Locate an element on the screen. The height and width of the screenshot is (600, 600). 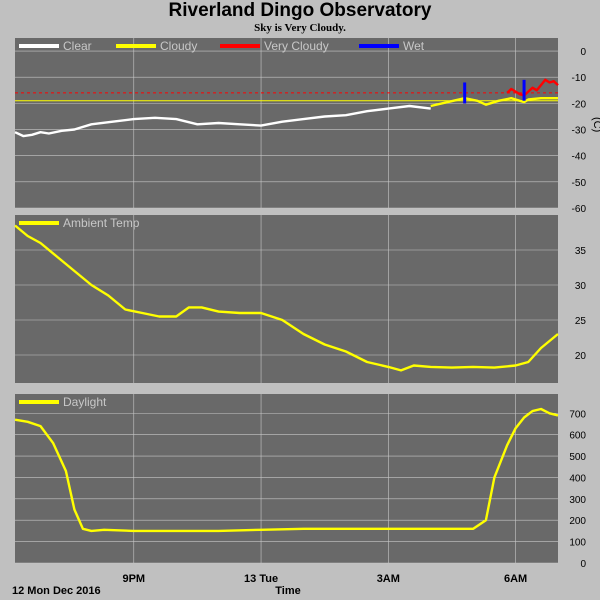
x-tick-label: 6AM is located at coordinates (515, 579).